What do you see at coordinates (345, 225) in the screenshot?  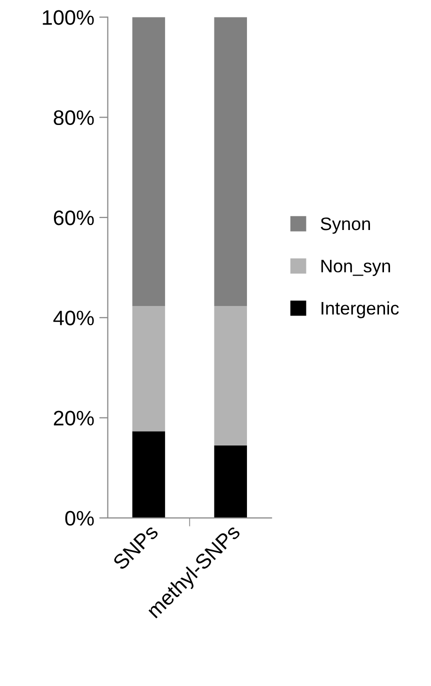 I see `legend-label: Synon` at bounding box center [345, 225].